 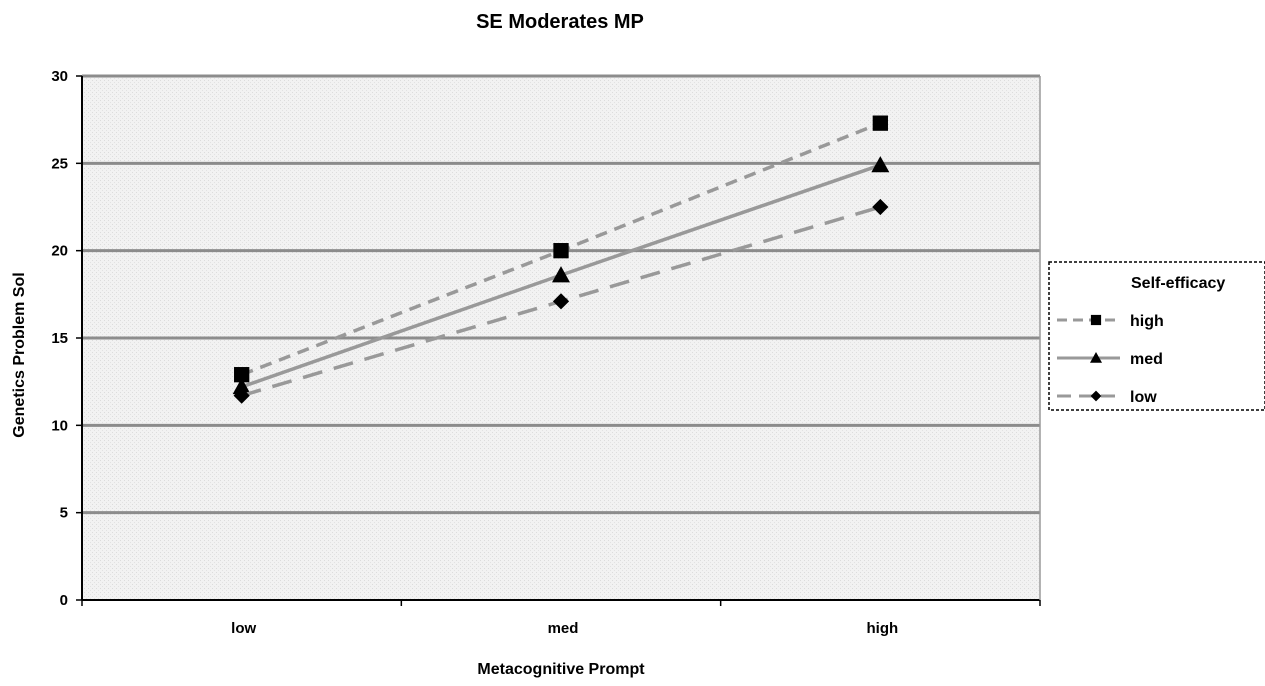 What do you see at coordinates (1146, 359) in the screenshot?
I see `legend-label: med` at bounding box center [1146, 359].